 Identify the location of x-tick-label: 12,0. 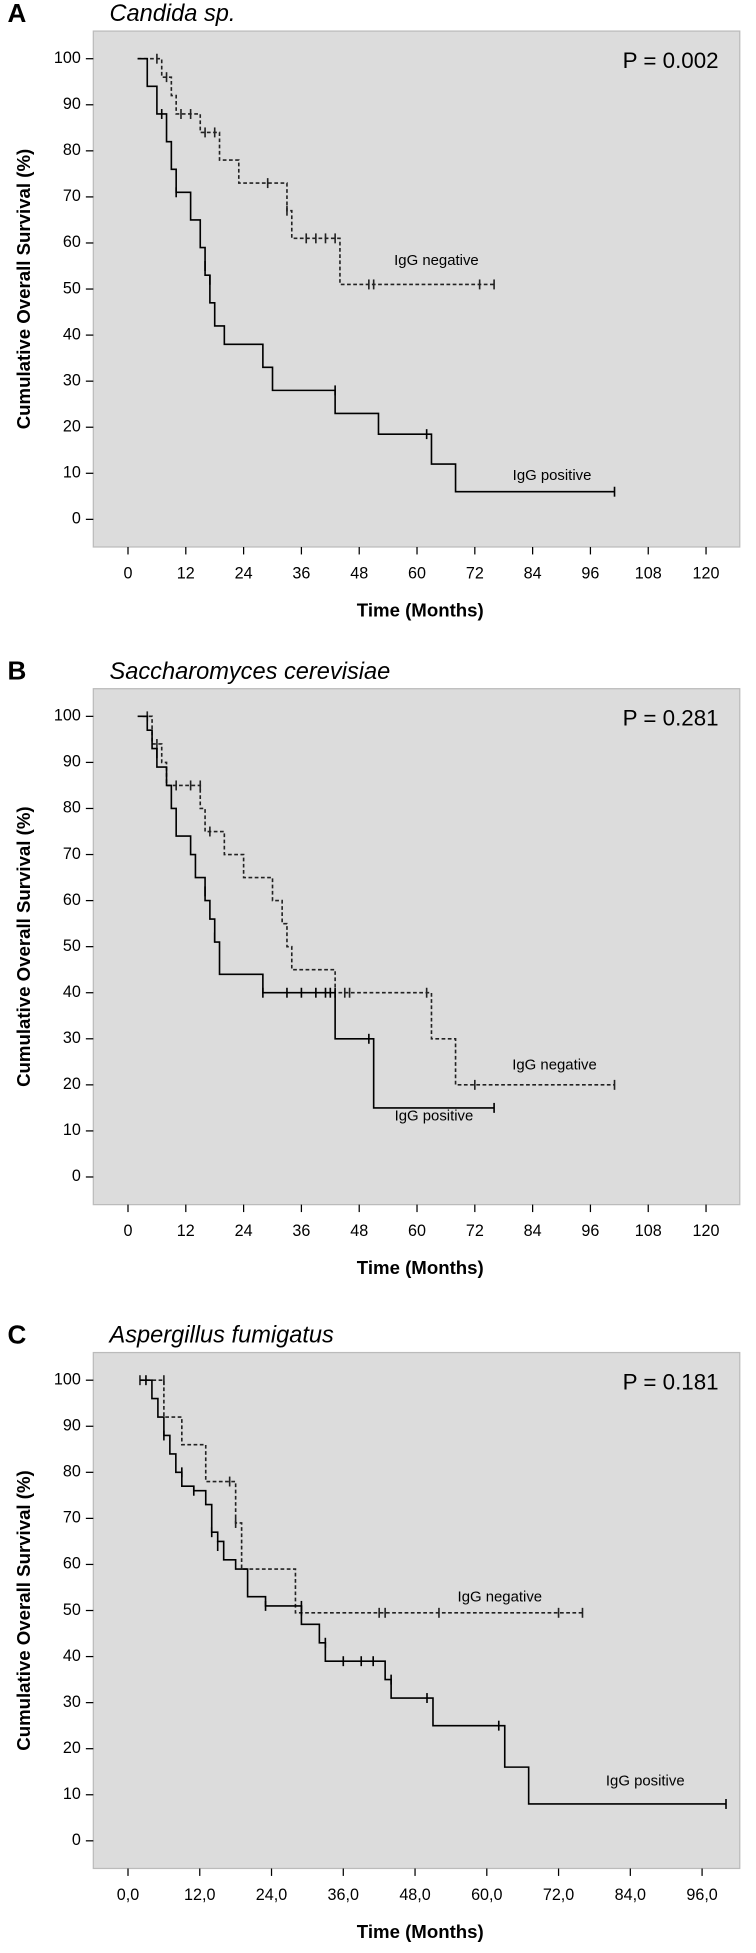
(199, 1895).